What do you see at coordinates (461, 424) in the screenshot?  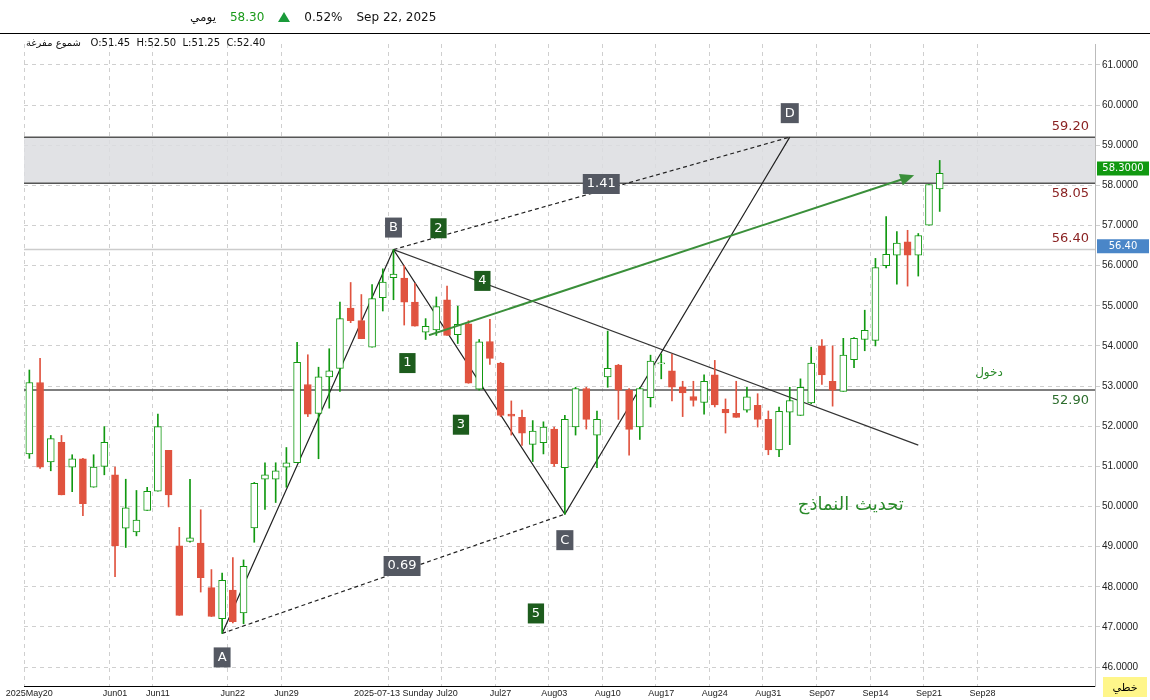 I see `annotation: 3` at bounding box center [461, 424].